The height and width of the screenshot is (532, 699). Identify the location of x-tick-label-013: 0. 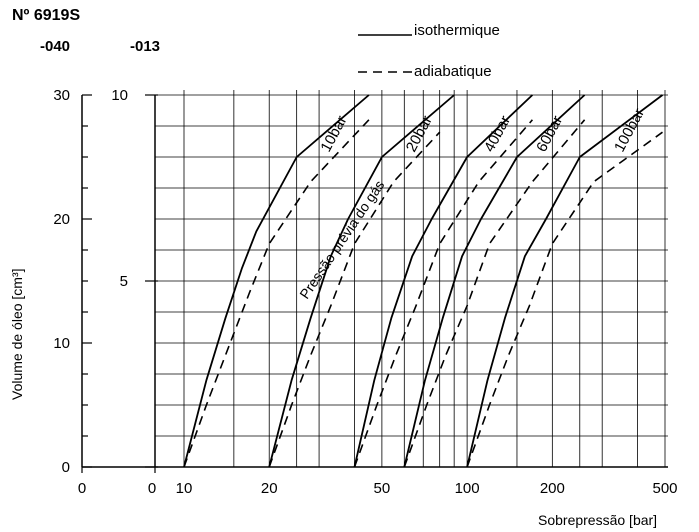
(152, 488).